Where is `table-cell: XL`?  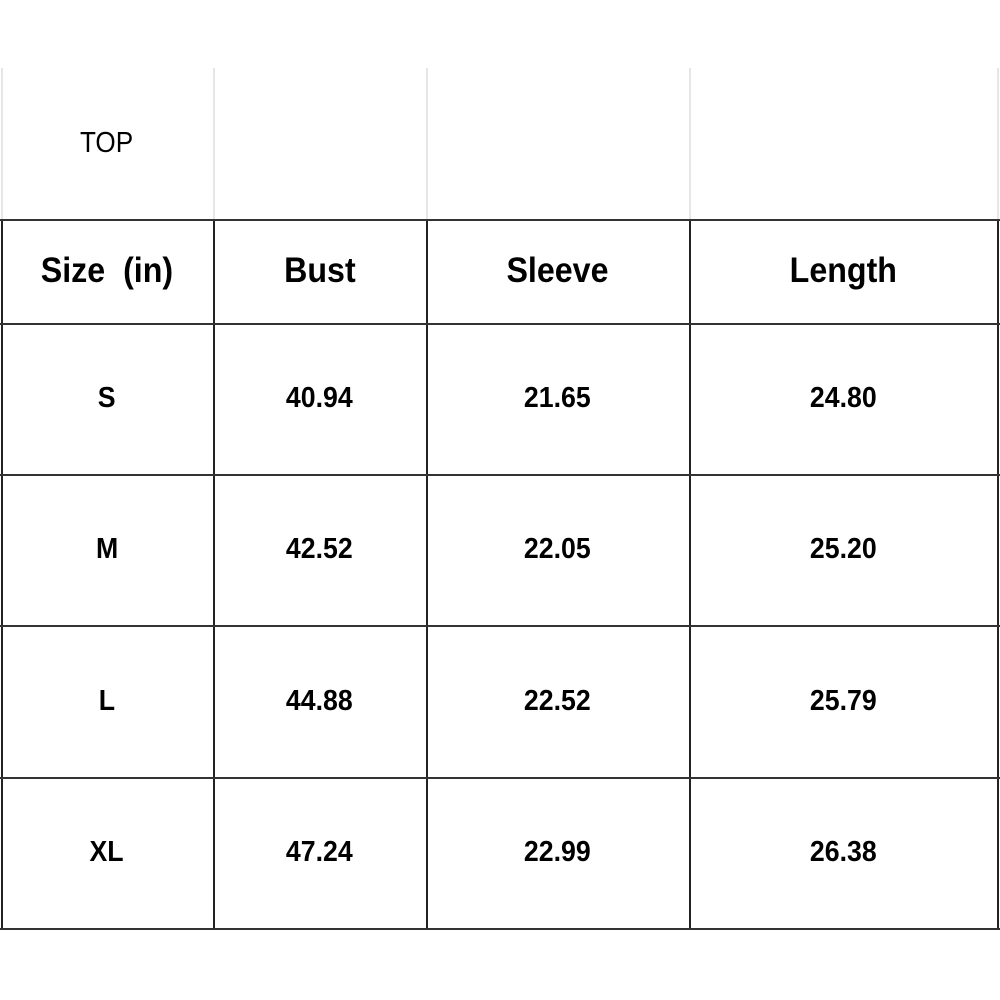 table-cell: XL is located at coordinates (107, 852).